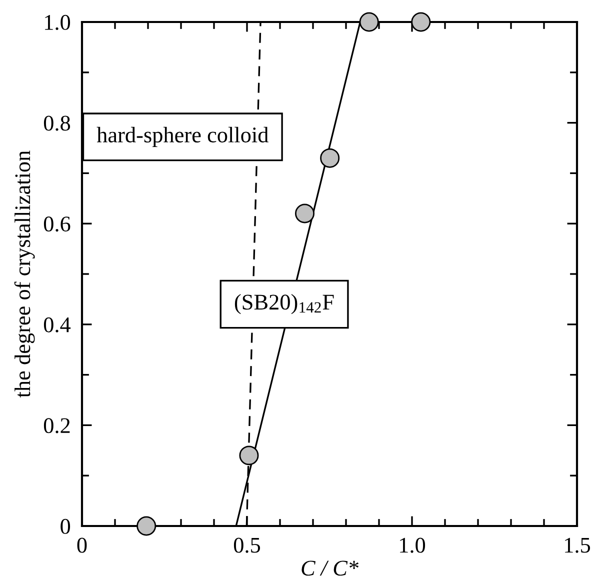 This screenshot has height=581, width=601. Describe the element at coordinates (24, 274) in the screenshot. I see `y-axis-title: the degree of crystallization` at that location.